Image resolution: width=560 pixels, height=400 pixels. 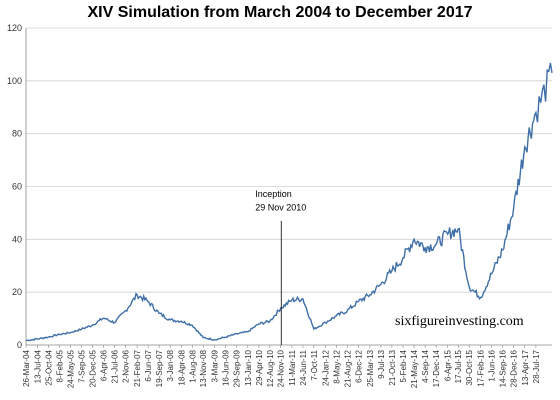 What do you see at coordinates (26, 367) in the screenshot?
I see `x-tick-label: 26-Mar-04` at bounding box center [26, 367].